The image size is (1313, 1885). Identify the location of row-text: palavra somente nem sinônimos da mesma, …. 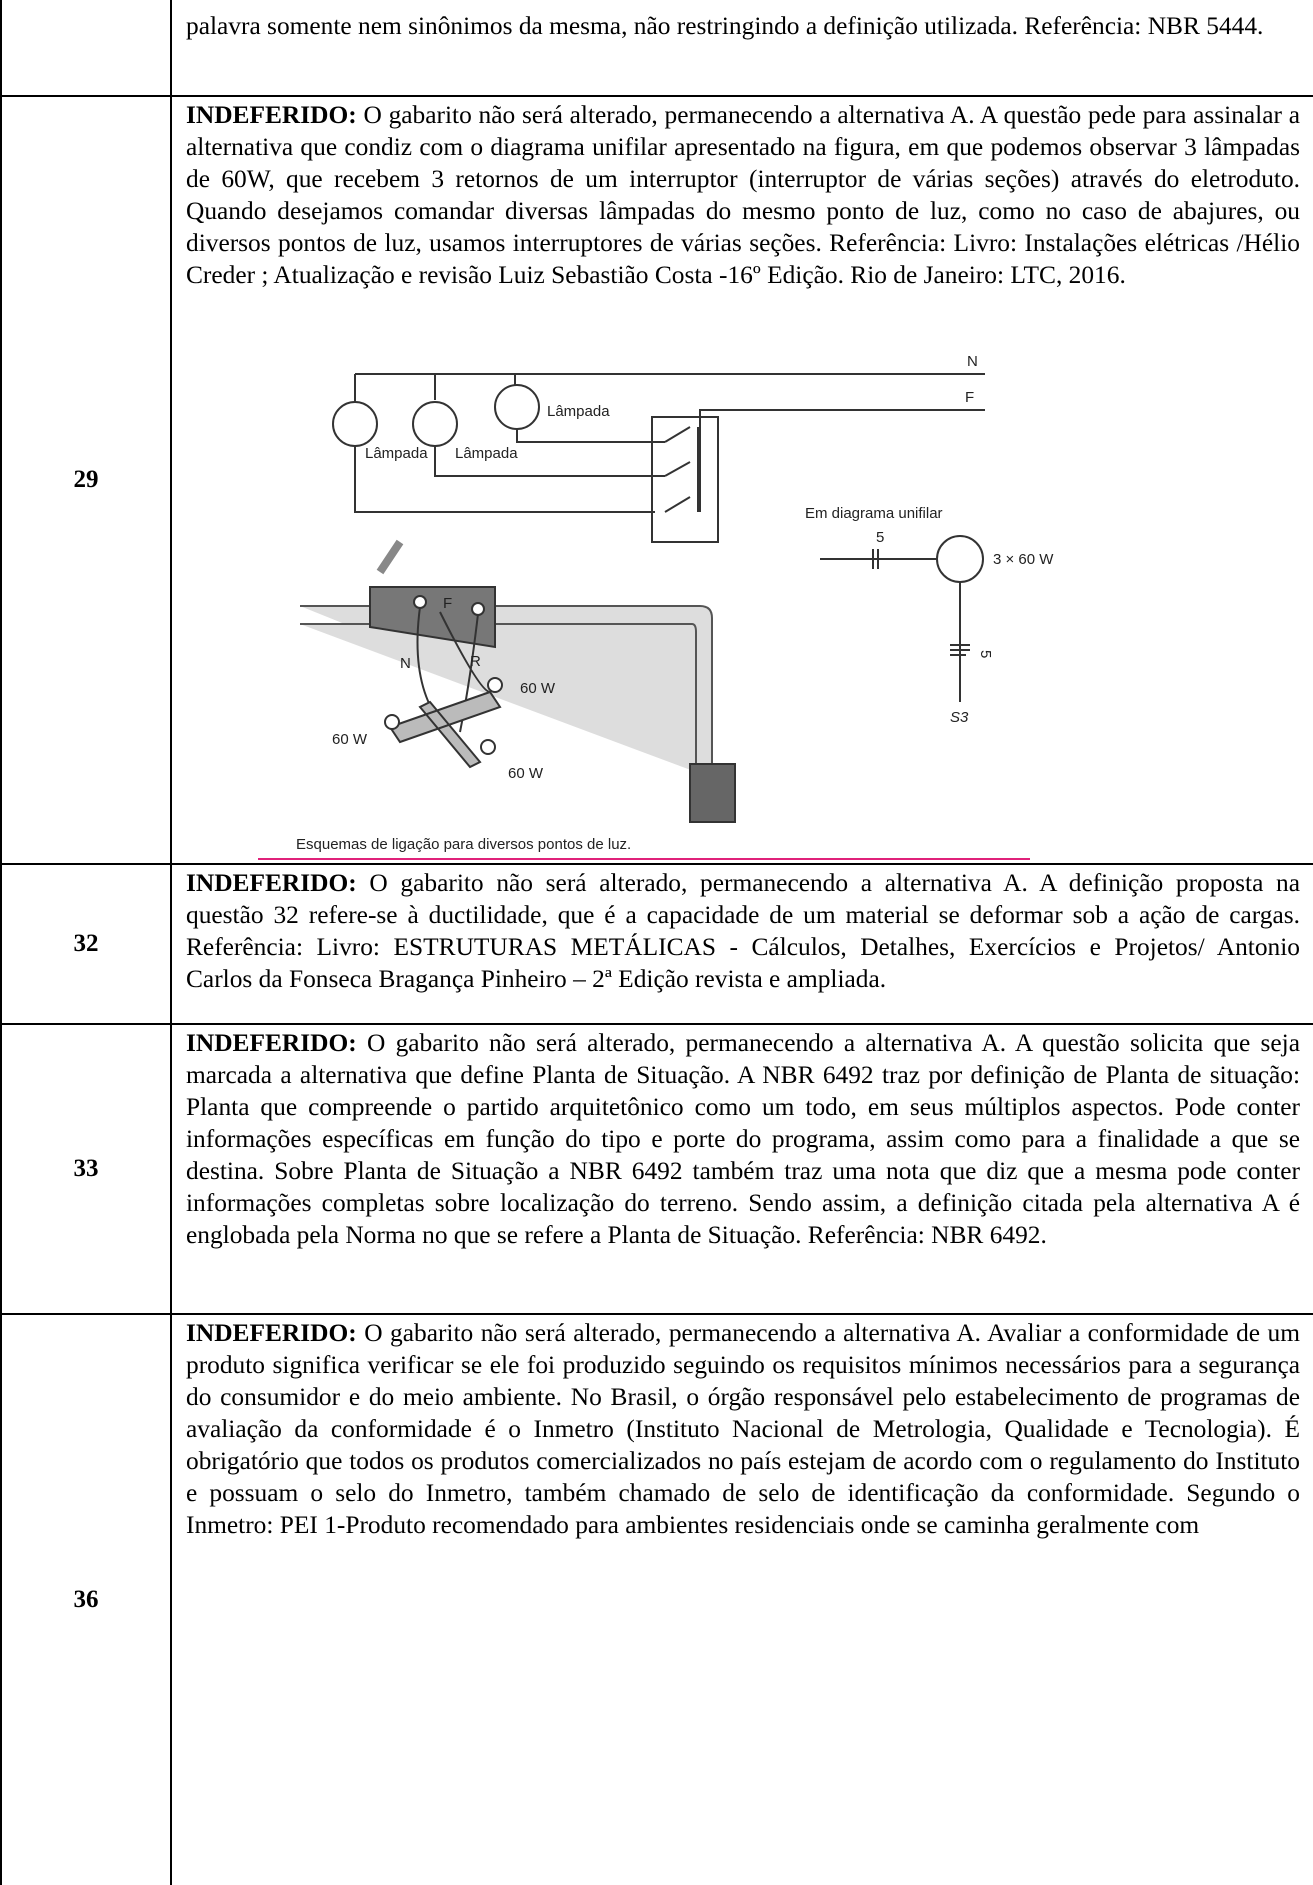
(725, 26).